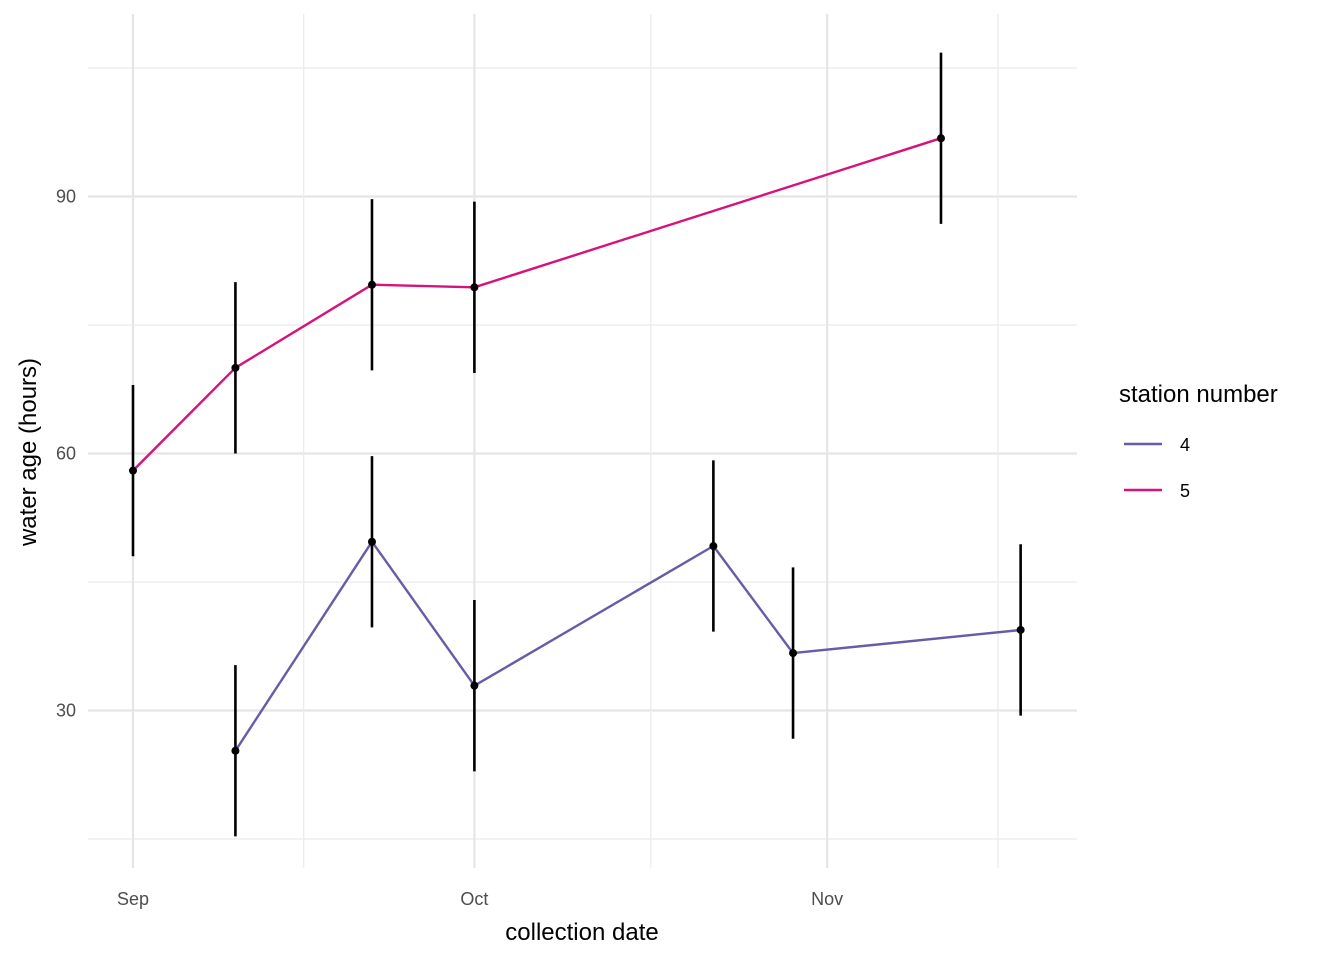 This screenshot has height=965, width=1344. Describe the element at coordinates (1185, 445) in the screenshot. I see `legend-label: 4` at that location.